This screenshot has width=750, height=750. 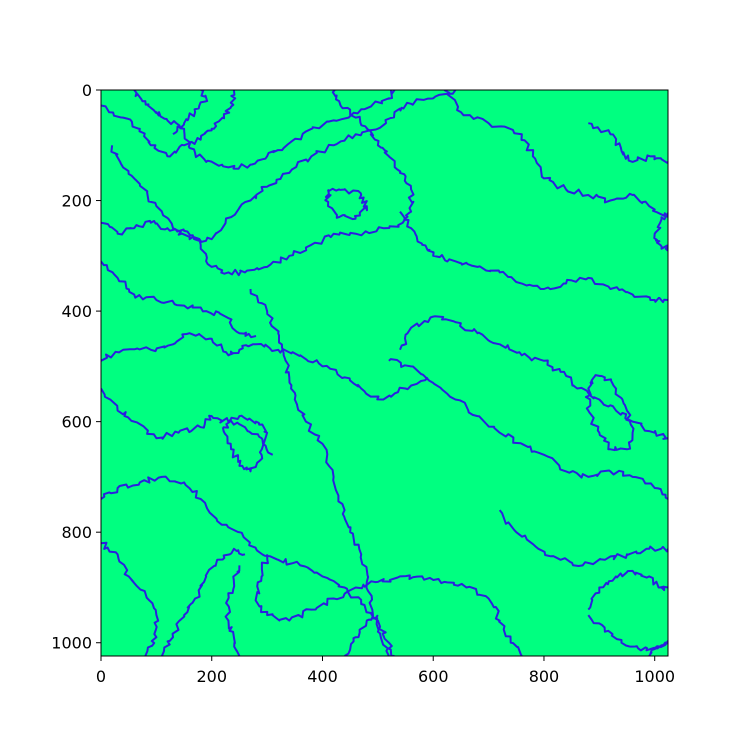 I want to click on x-tick-label: 1000, so click(x=654, y=676).